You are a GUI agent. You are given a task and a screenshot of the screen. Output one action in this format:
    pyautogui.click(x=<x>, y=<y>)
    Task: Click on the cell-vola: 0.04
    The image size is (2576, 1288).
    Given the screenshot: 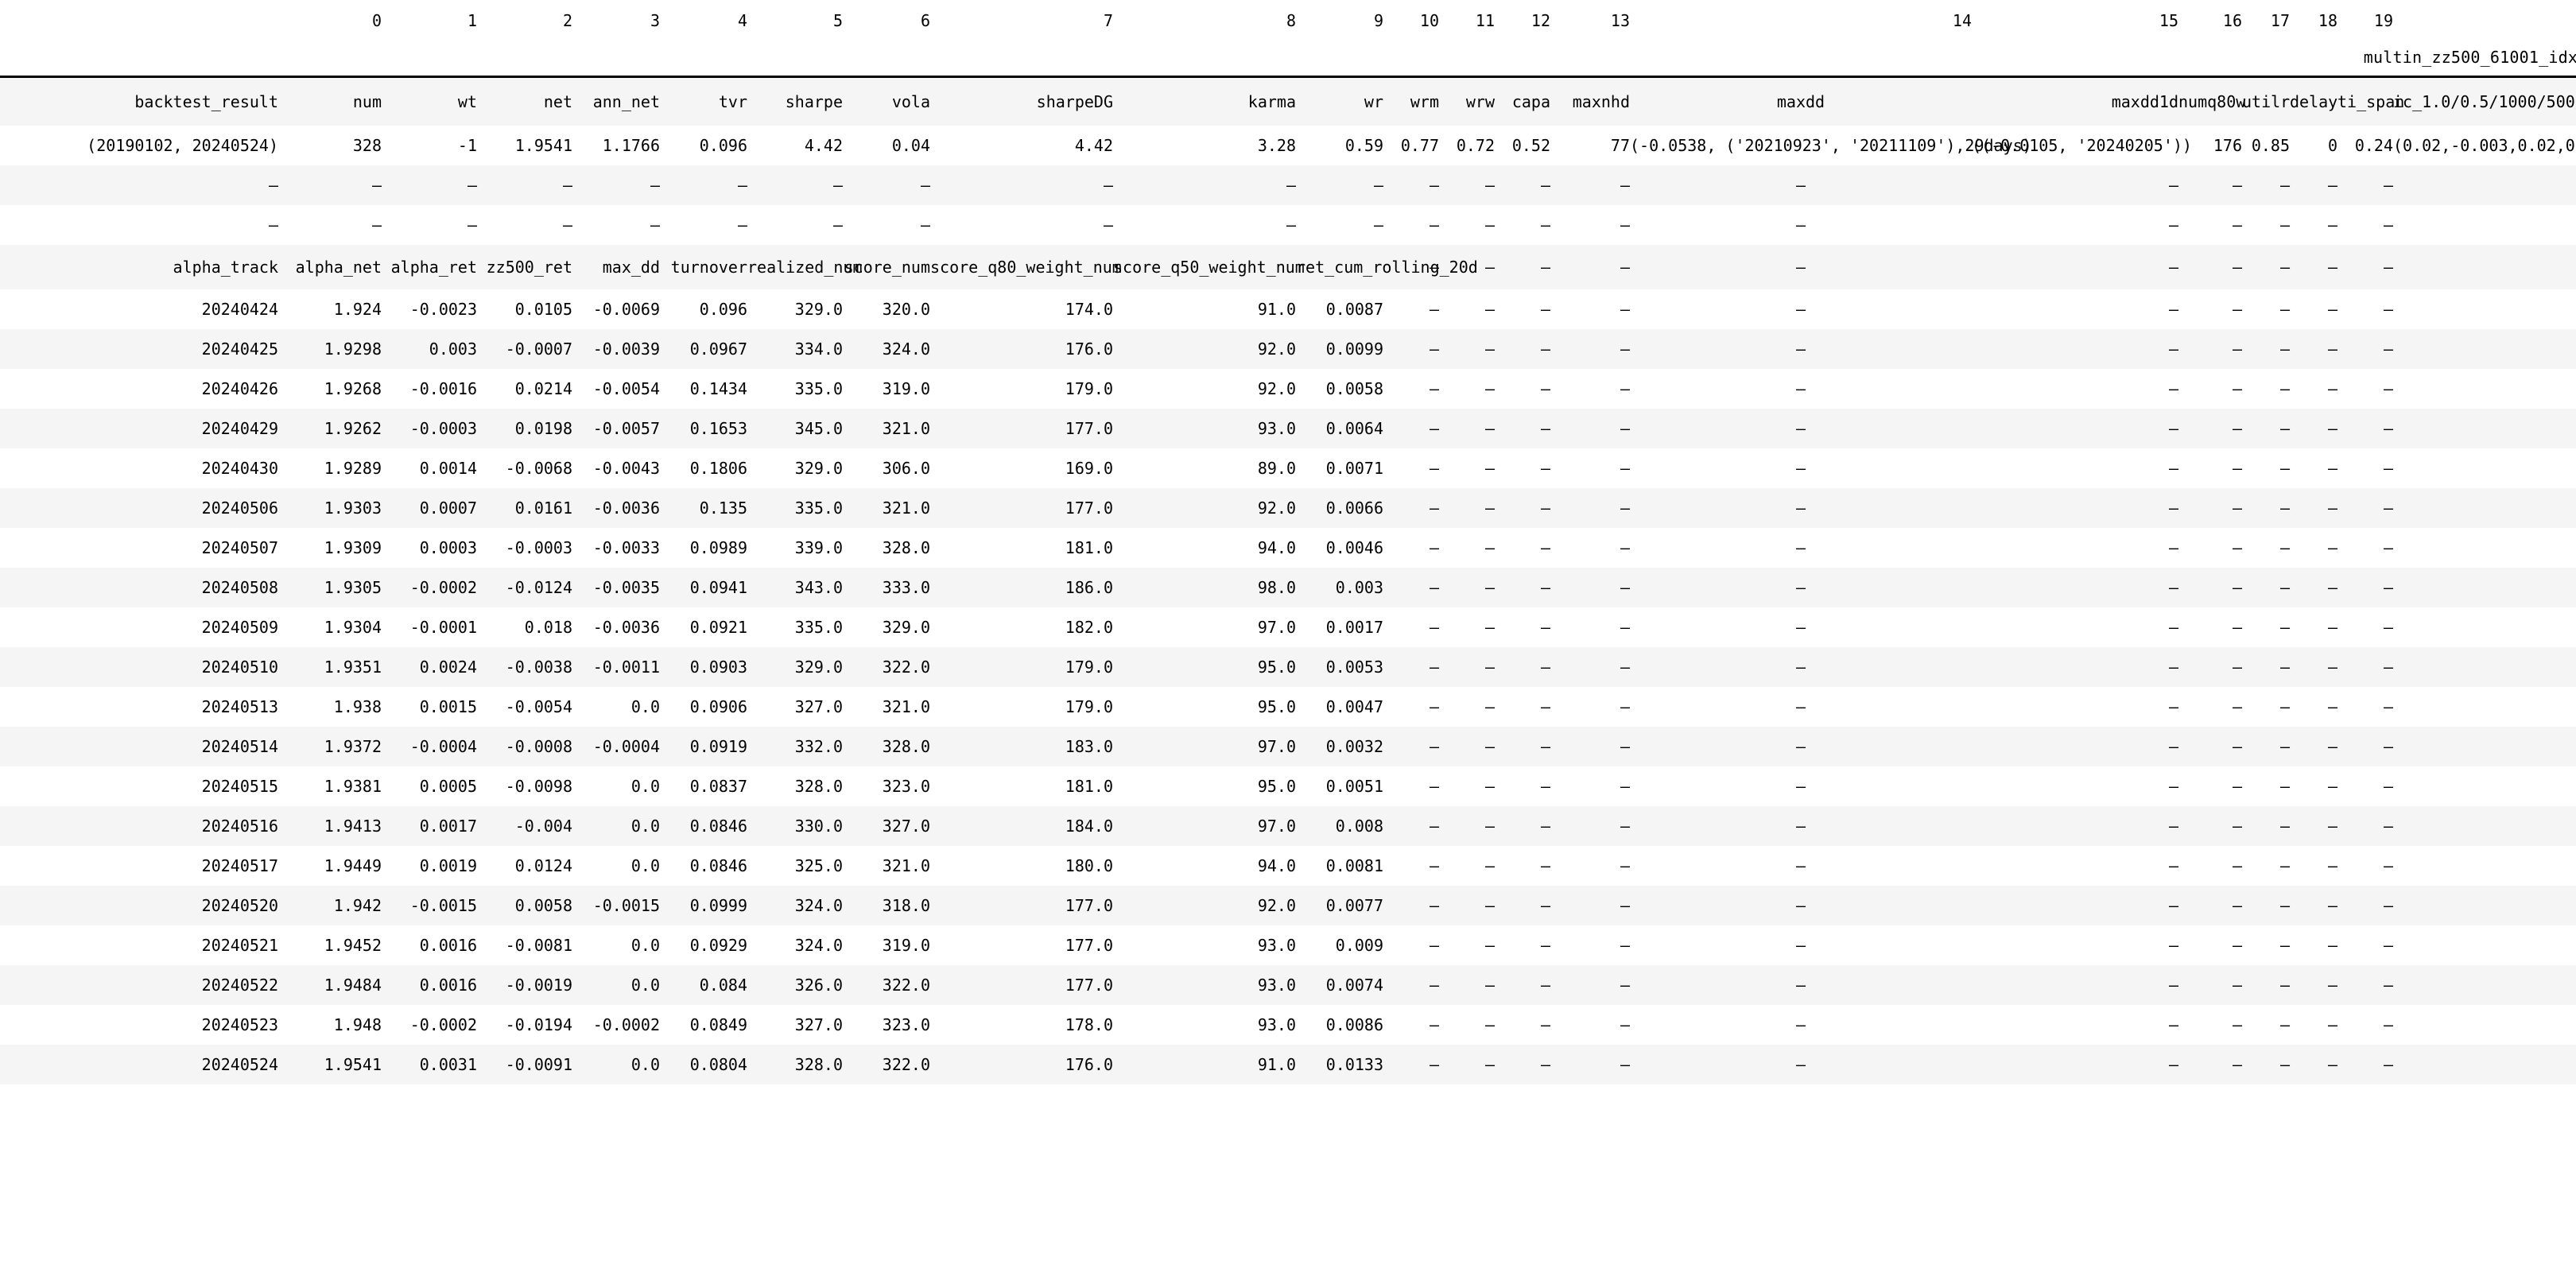 What is the action you would take?
    pyautogui.click(x=911, y=146)
    